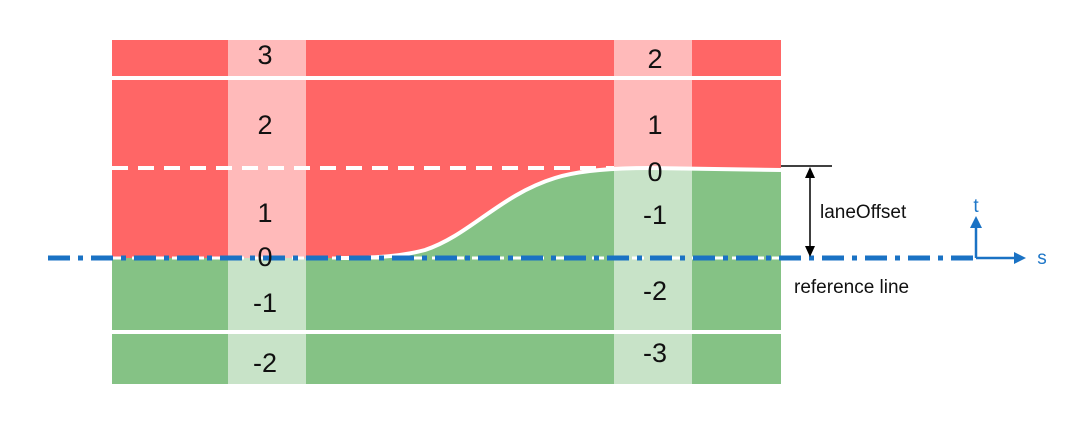 The width and height of the screenshot is (1080, 447). I want to click on lane-offset-arrowhead-down-icon, so click(810, 251).